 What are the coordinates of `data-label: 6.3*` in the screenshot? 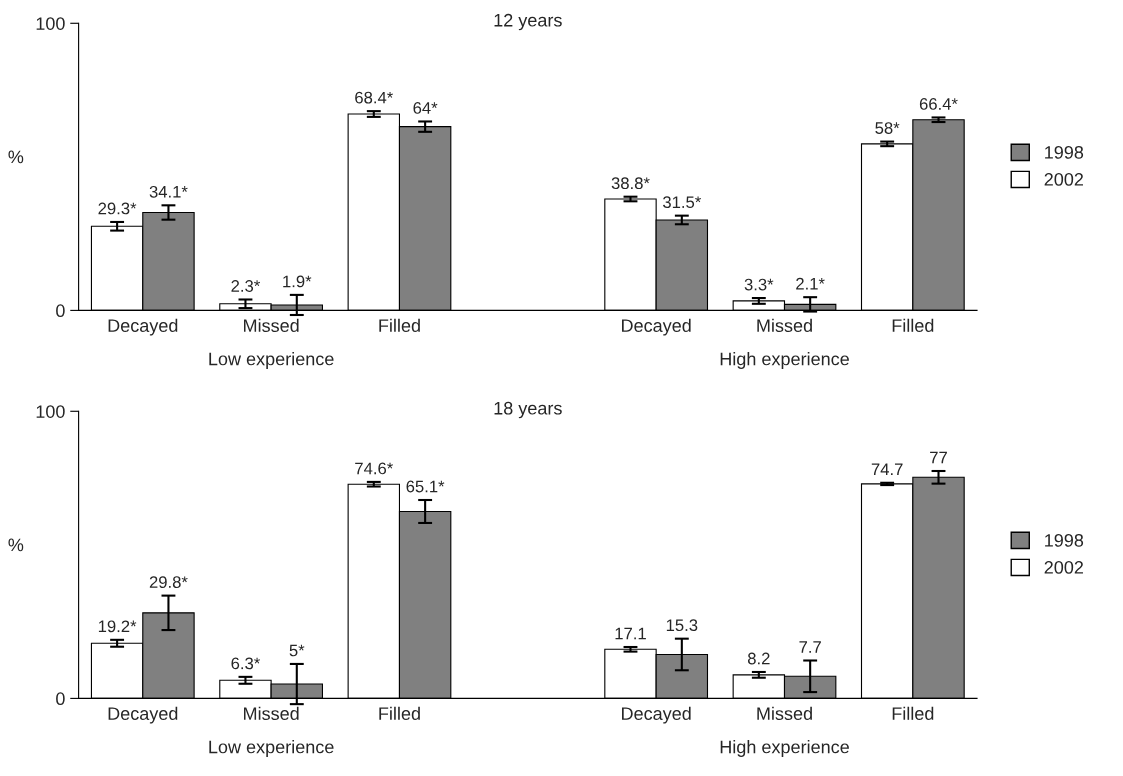 It's located at (246, 663).